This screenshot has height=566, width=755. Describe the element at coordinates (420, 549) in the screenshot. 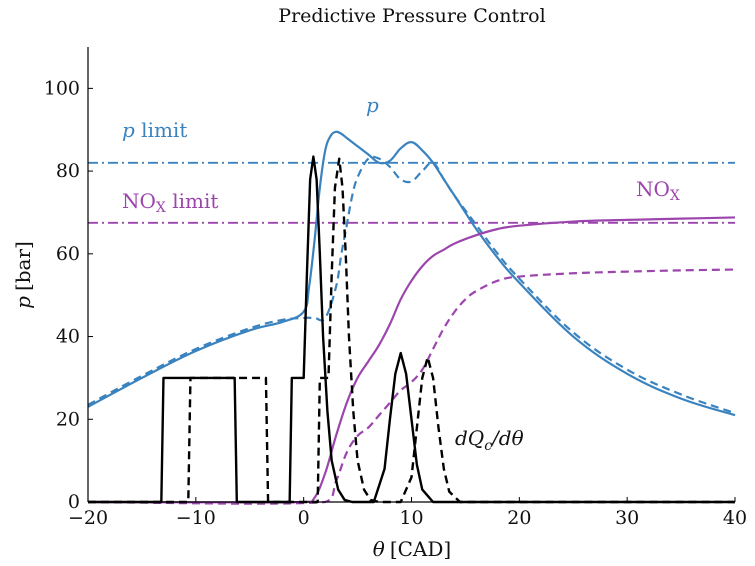

I see `x-axis-unit: [CAD]` at that location.